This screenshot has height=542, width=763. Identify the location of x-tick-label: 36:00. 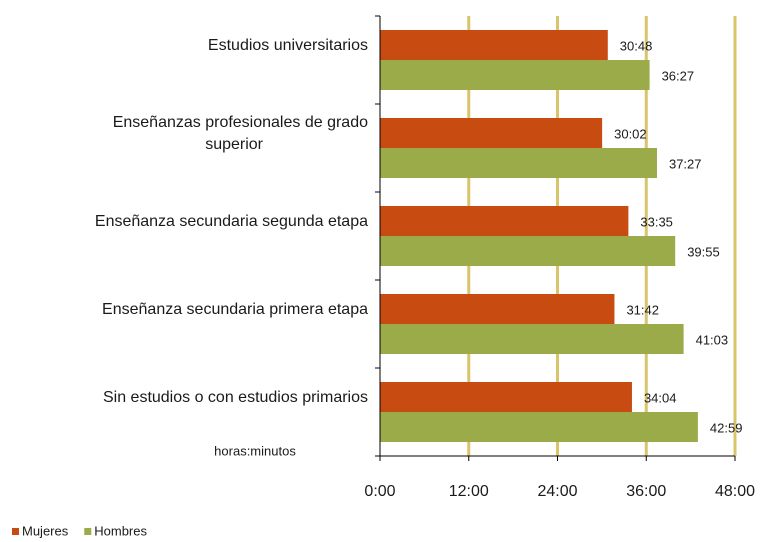
(646, 491).